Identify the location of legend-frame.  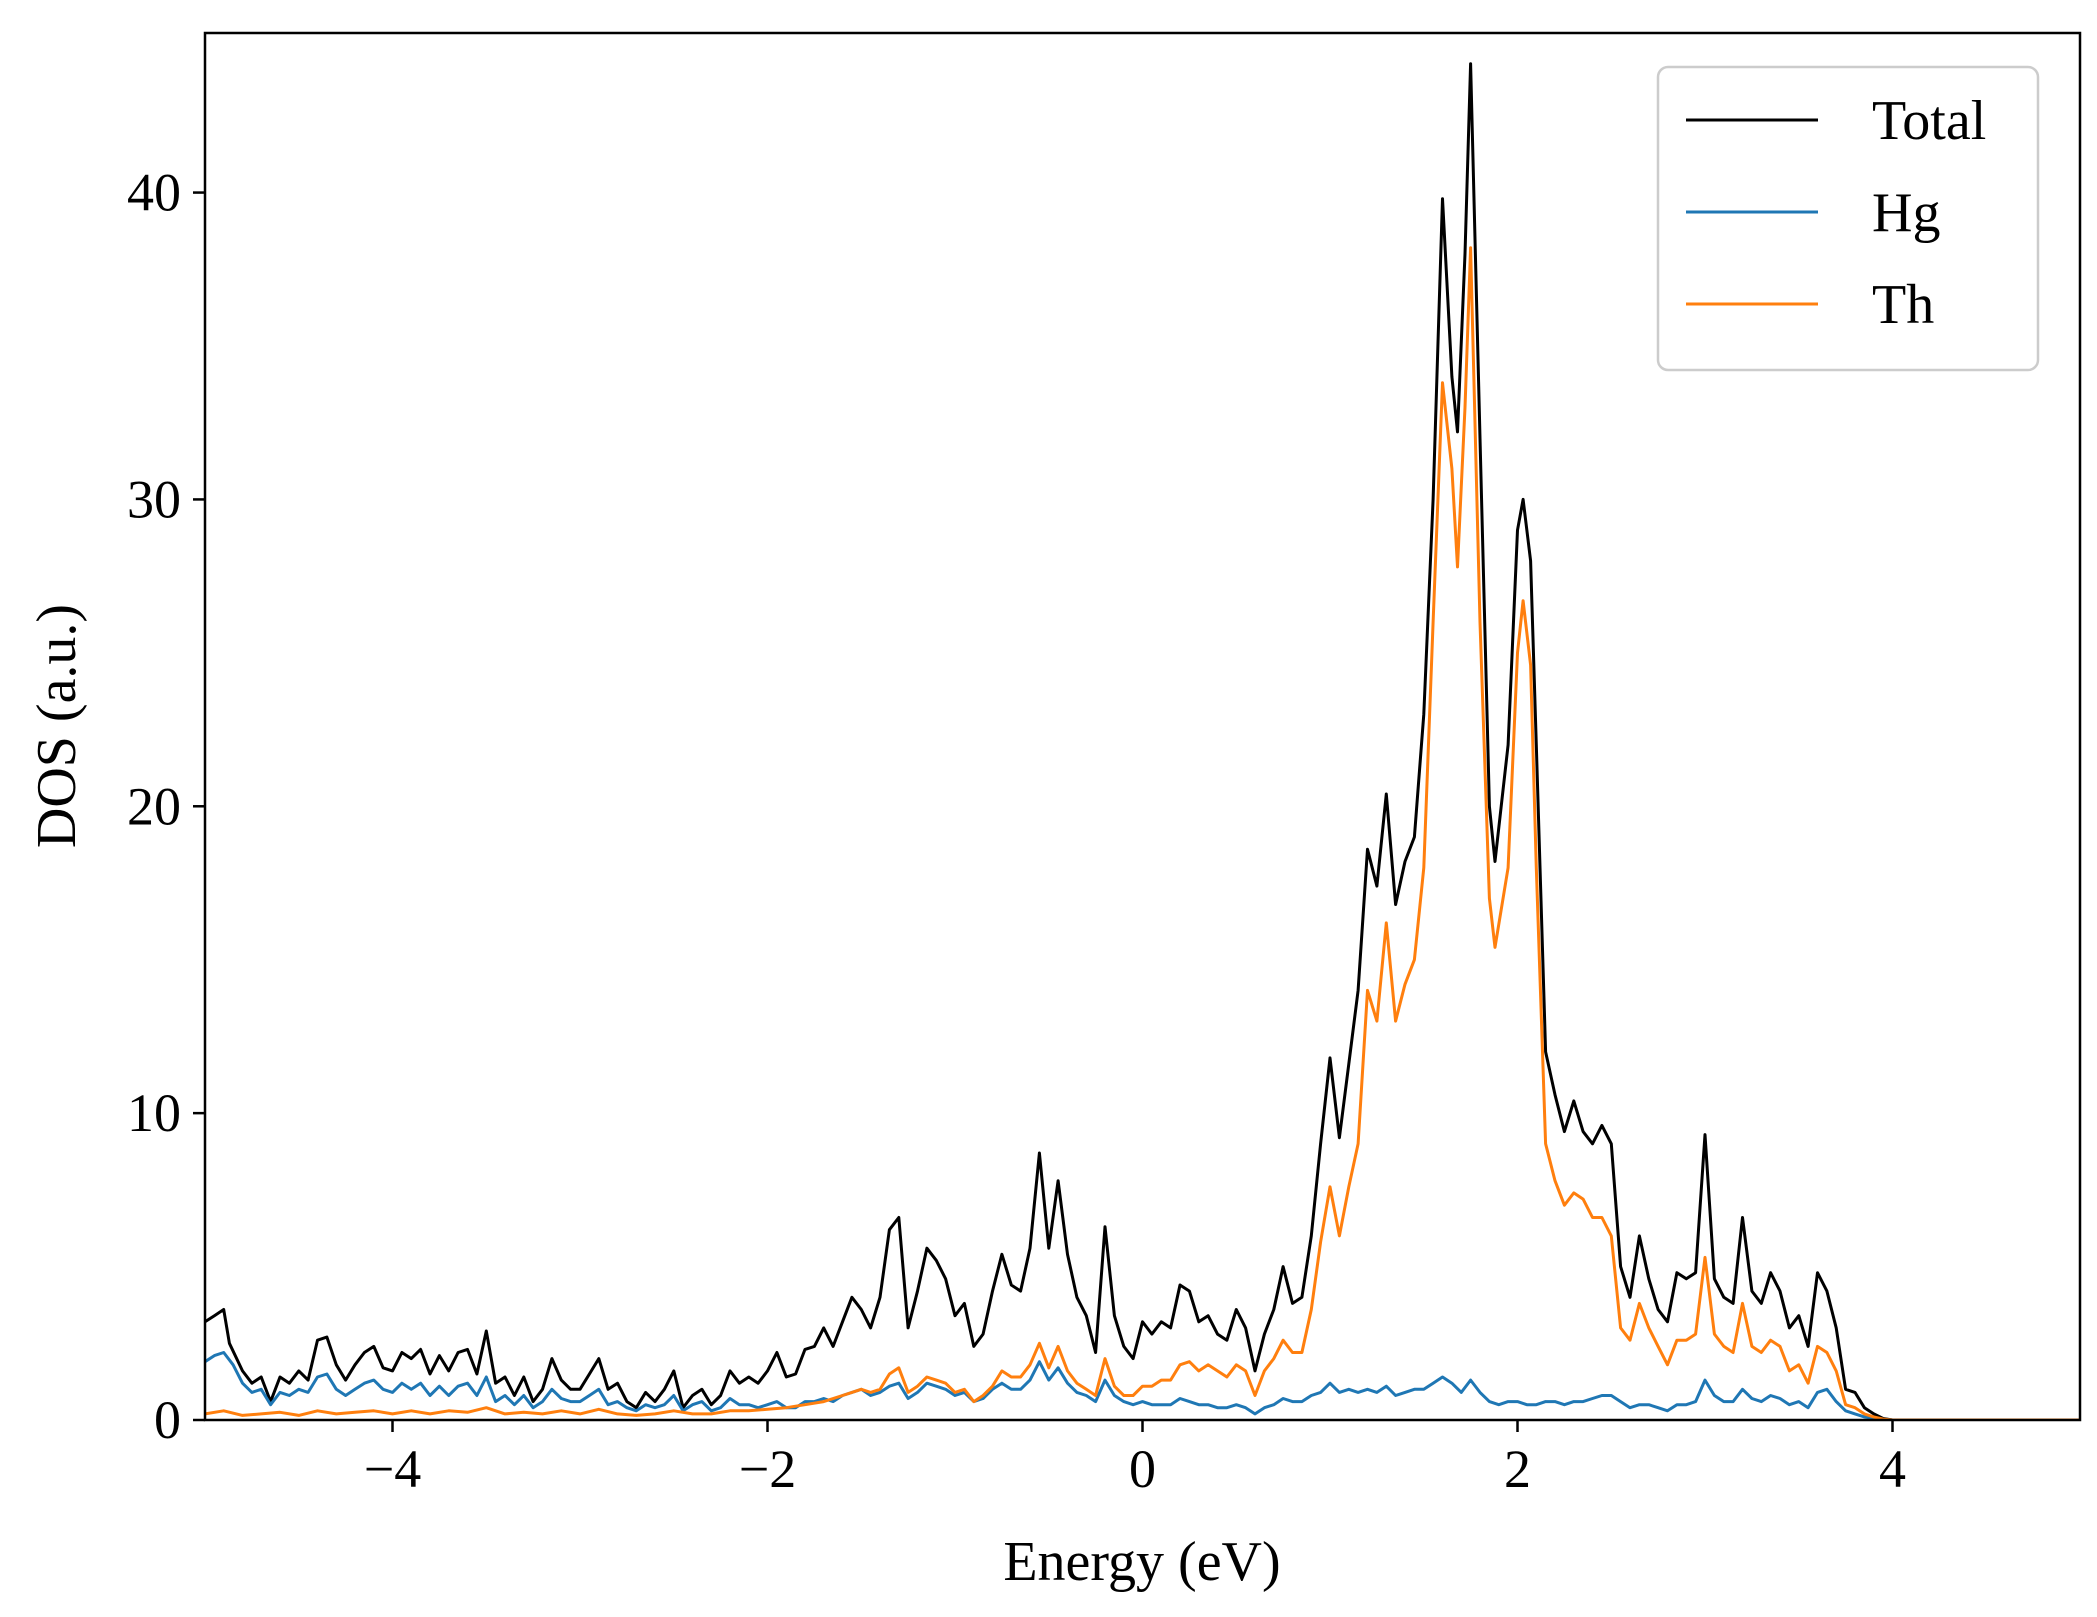
(1848, 218).